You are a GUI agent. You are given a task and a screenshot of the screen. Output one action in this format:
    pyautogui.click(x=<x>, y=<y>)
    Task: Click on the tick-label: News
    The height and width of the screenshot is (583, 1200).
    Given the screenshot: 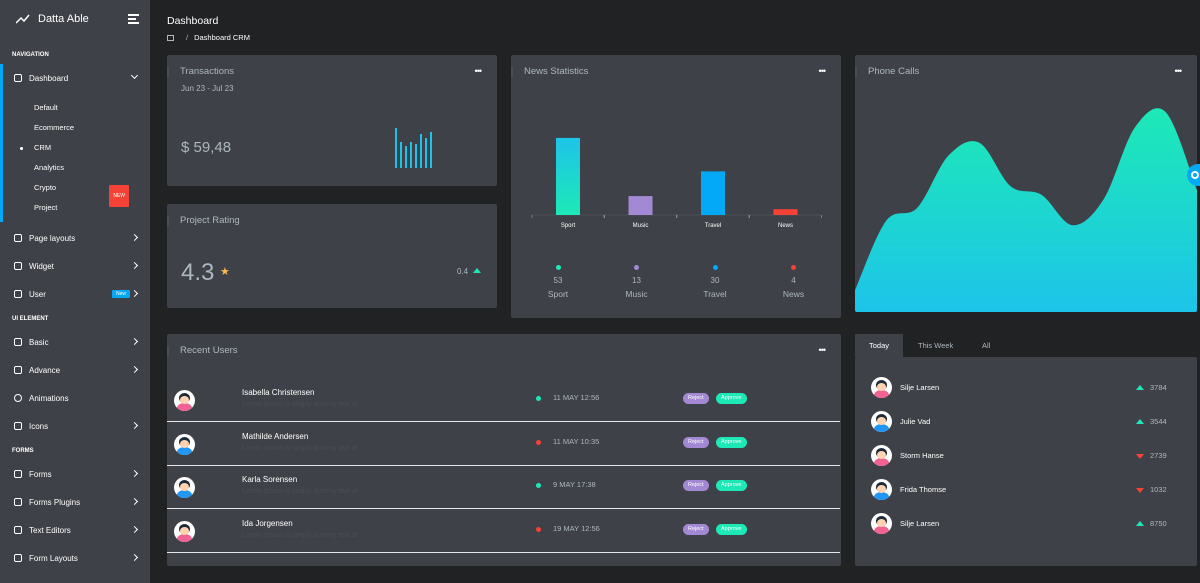 What is the action you would take?
    pyautogui.click(x=785, y=226)
    